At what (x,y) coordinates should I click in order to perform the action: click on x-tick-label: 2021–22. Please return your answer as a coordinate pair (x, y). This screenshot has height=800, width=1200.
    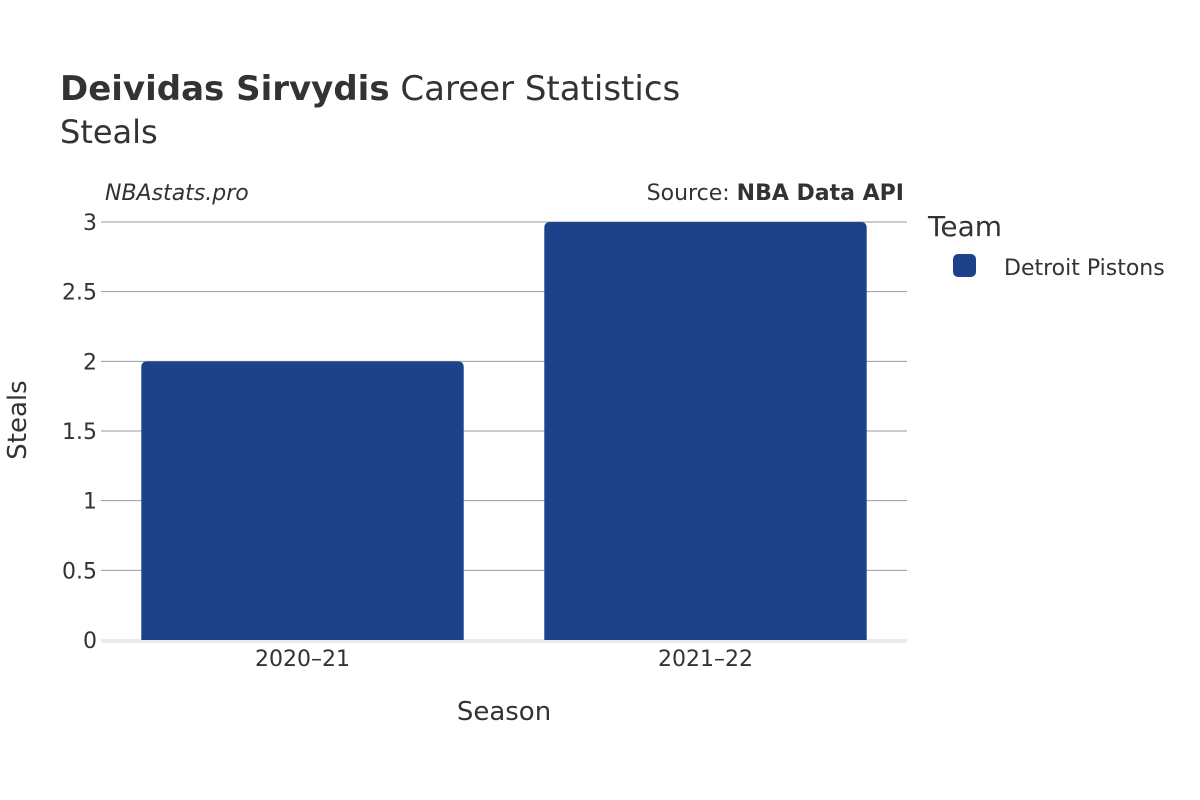
    Looking at the image, I should click on (705, 659).